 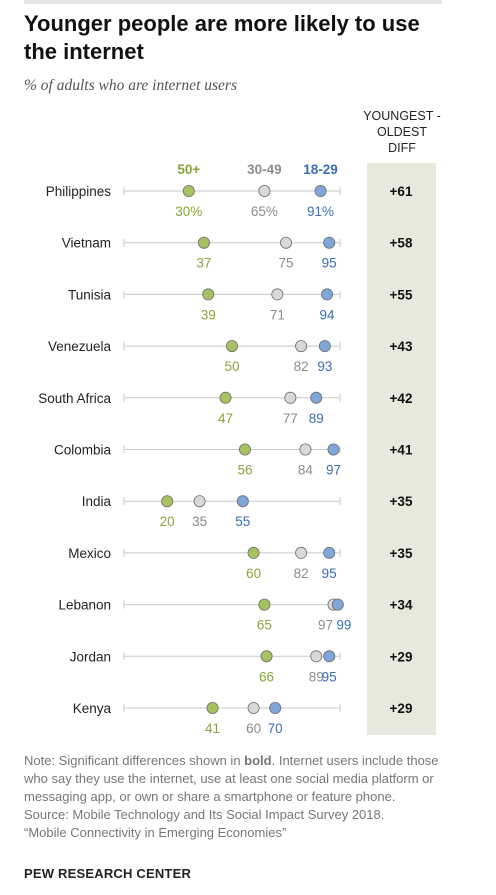 What do you see at coordinates (203, 263) in the screenshot?
I see `value-label-age_50_plus: 37` at bounding box center [203, 263].